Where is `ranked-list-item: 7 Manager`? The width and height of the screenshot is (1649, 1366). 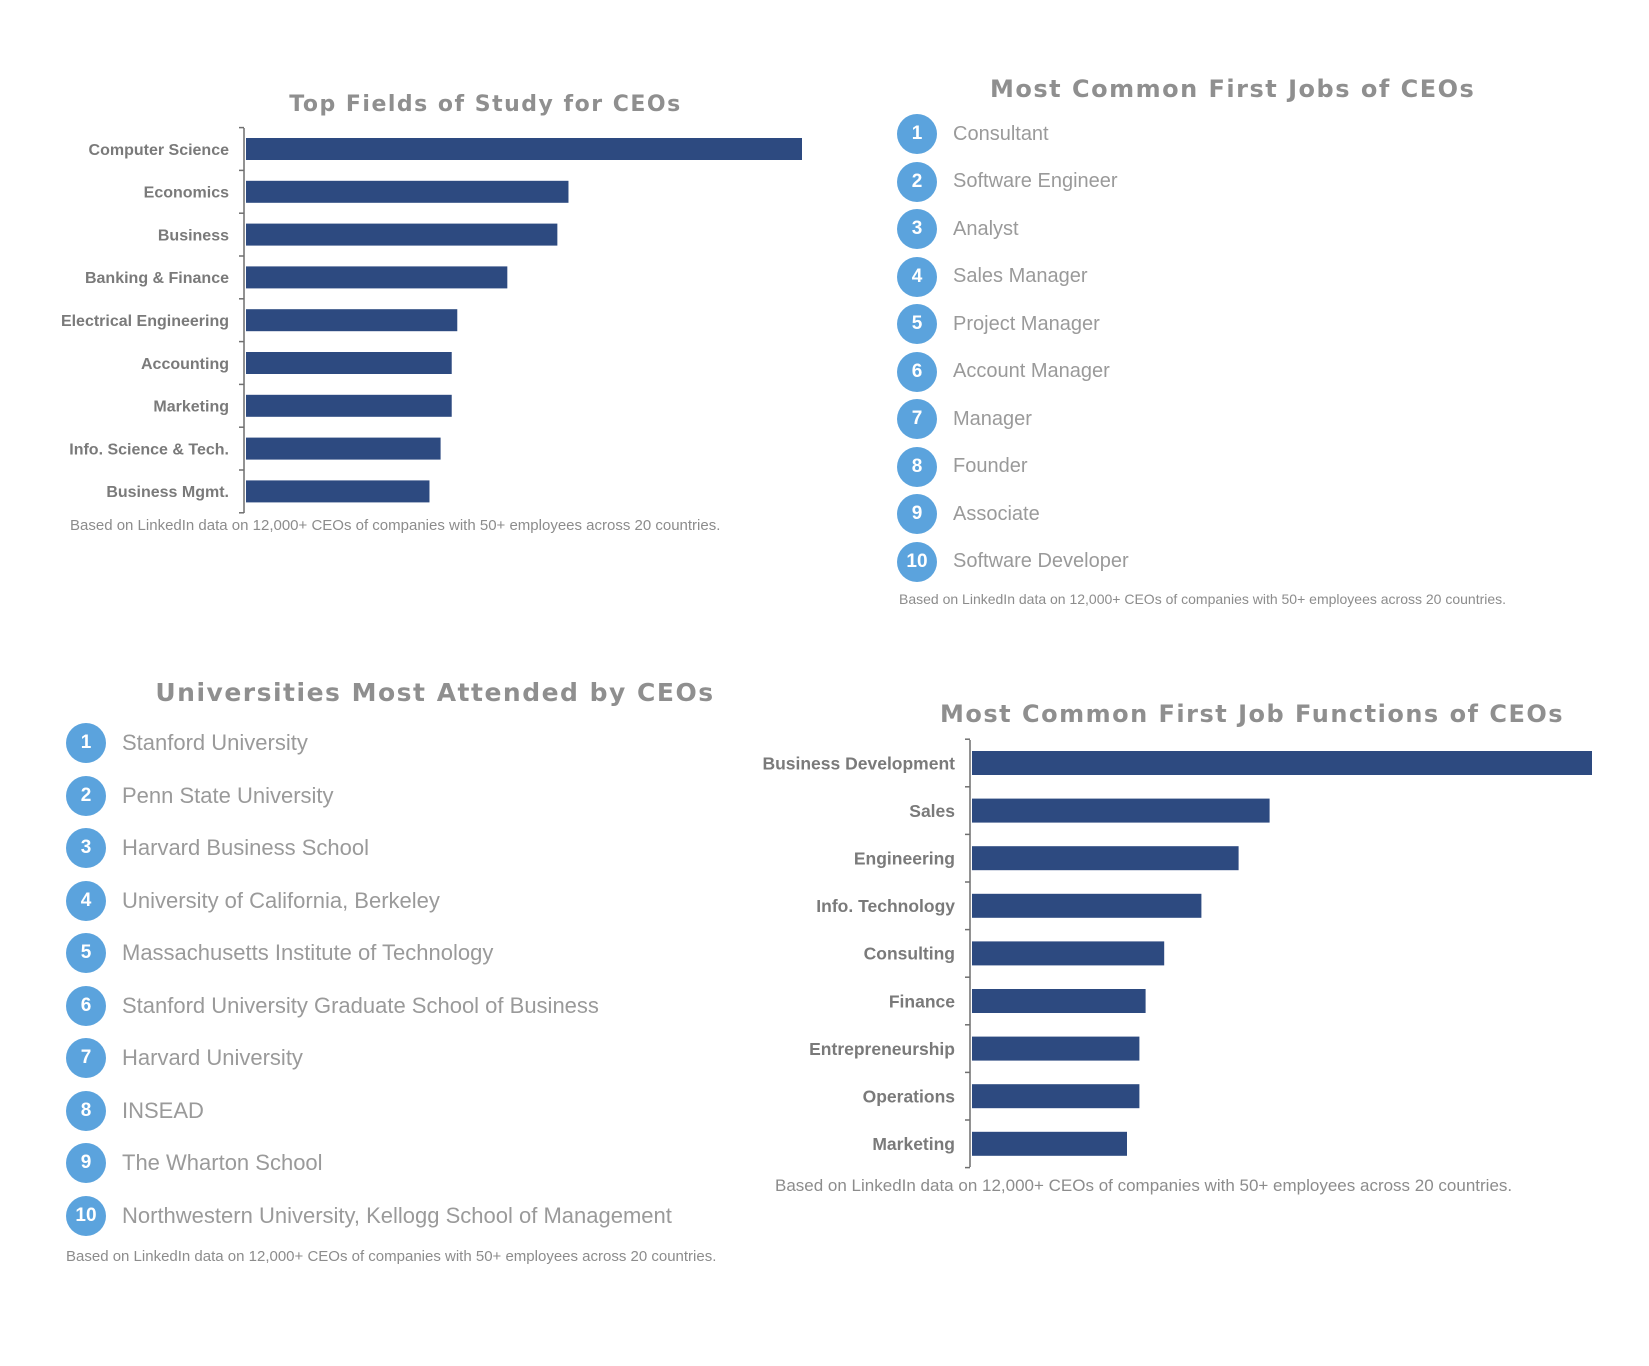
ranked-list-item: 7 Manager is located at coordinates (964, 419).